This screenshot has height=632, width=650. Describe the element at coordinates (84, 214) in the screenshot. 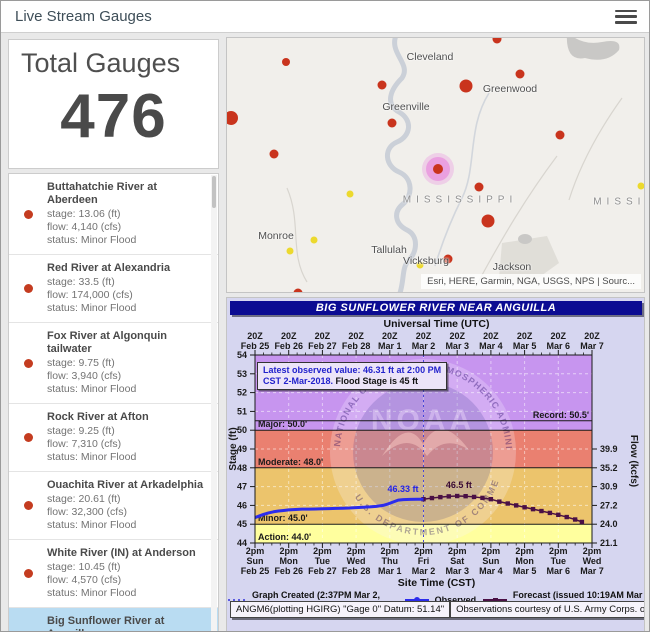

I see `gauge-stage: stage: 13.06 (ft)` at that location.